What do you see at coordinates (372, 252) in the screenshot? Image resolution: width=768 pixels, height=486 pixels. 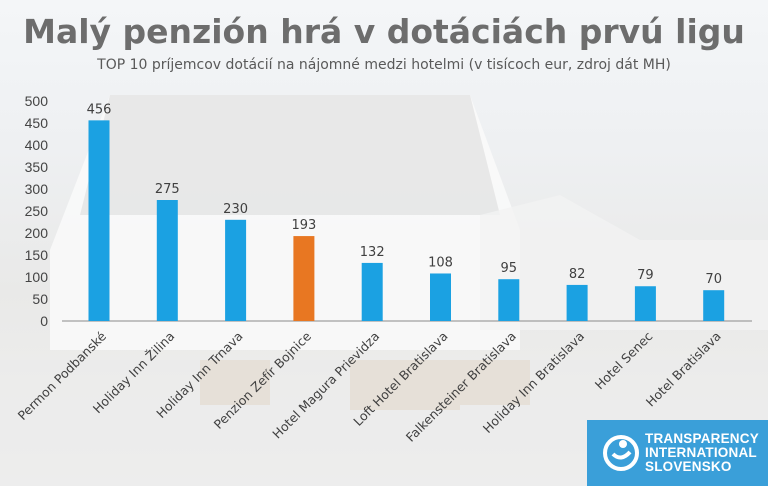 I see `data-label: 132` at bounding box center [372, 252].